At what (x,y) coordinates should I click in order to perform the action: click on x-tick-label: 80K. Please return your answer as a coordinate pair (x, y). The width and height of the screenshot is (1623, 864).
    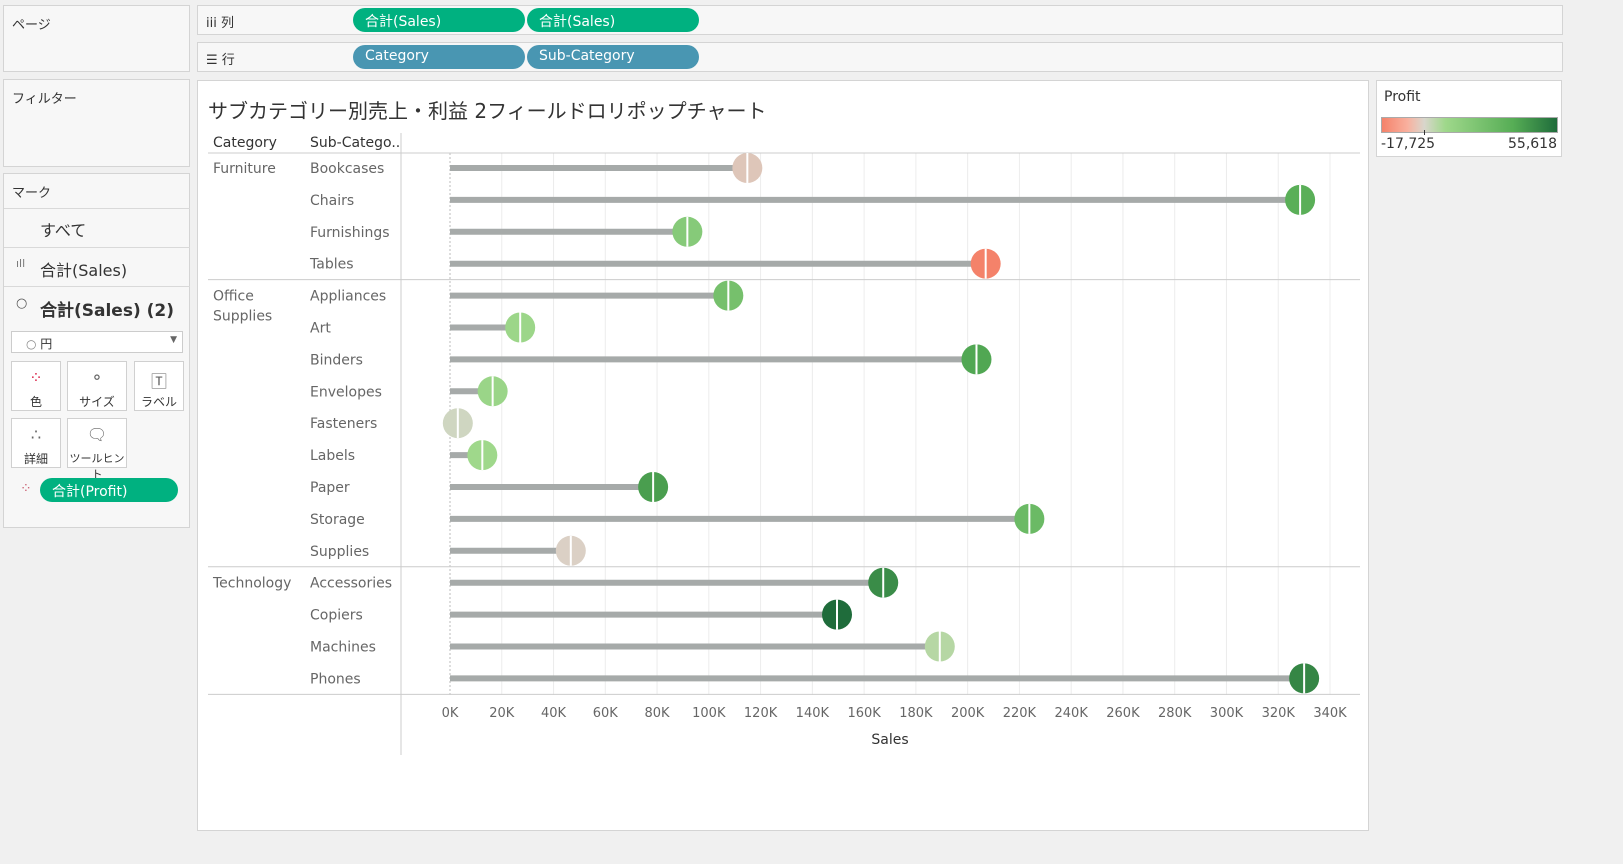
    Looking at the image, I should click on (658, 713).